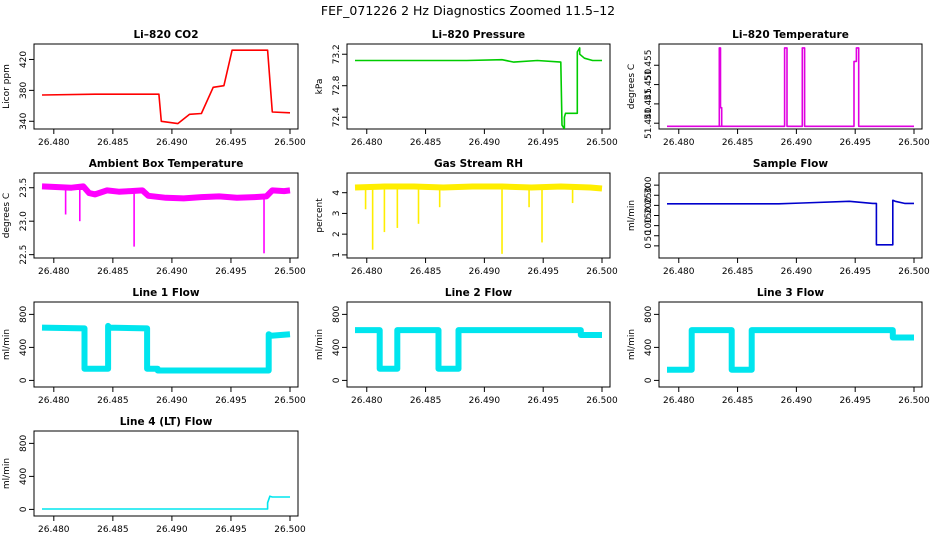 The width and height of the screenshot is (936, 540). What do you see at coordinates (337, 85) in the screenshot?
I see `y-tick-label: 72.8` at bounding box center [337, 85].